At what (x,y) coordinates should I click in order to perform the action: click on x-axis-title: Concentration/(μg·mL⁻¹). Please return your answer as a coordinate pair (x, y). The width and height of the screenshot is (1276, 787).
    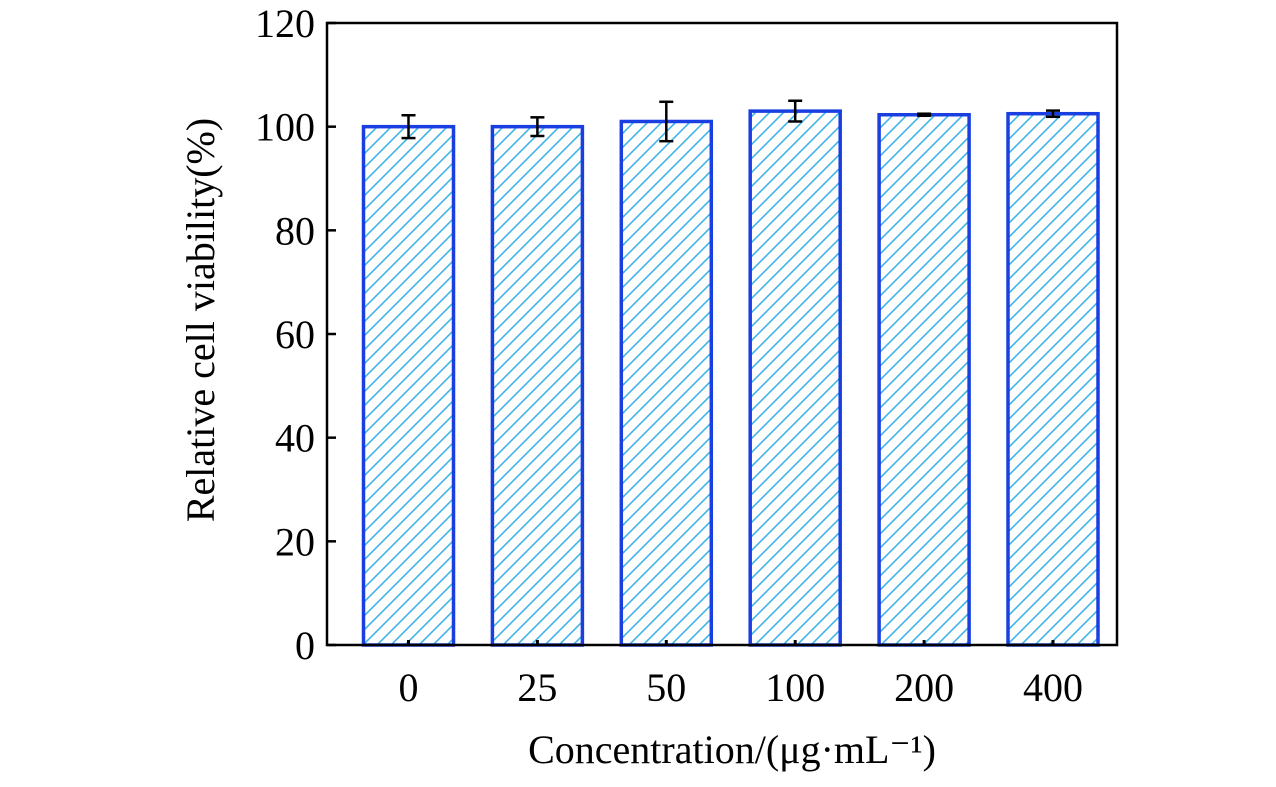
    Looking at the image, I should click on (732, 749).